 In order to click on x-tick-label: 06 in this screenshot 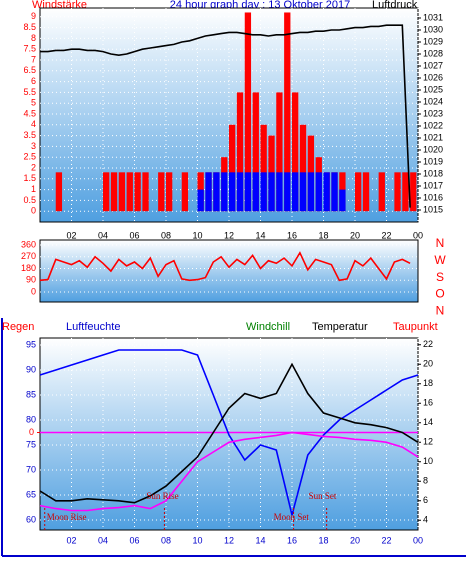, I will do `click(134, 540)`.